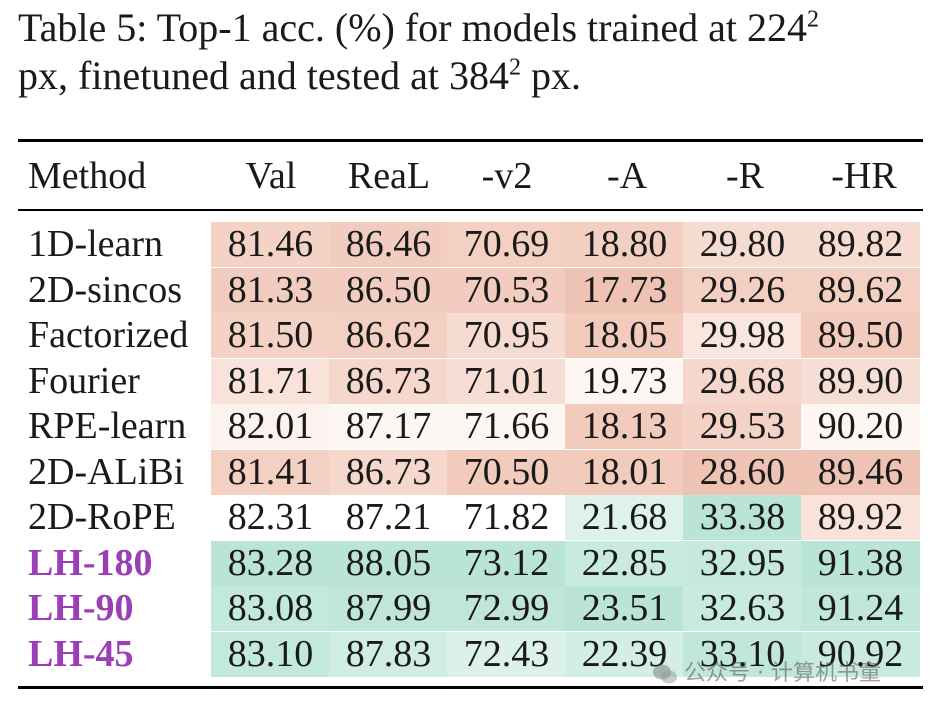 The image size is (951, 712). Describe the element at coordinates (388, 244) in the screenshot. I see `table-cell: 86.46` at that location.